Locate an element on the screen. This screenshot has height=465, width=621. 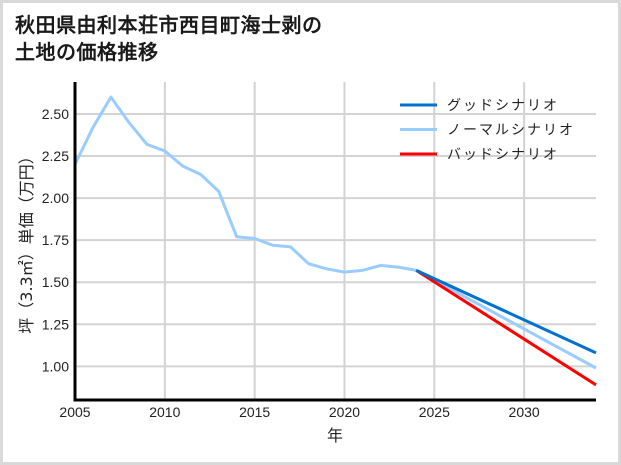
y-tick-label: 2.50 is located at coordinates (55, 114).